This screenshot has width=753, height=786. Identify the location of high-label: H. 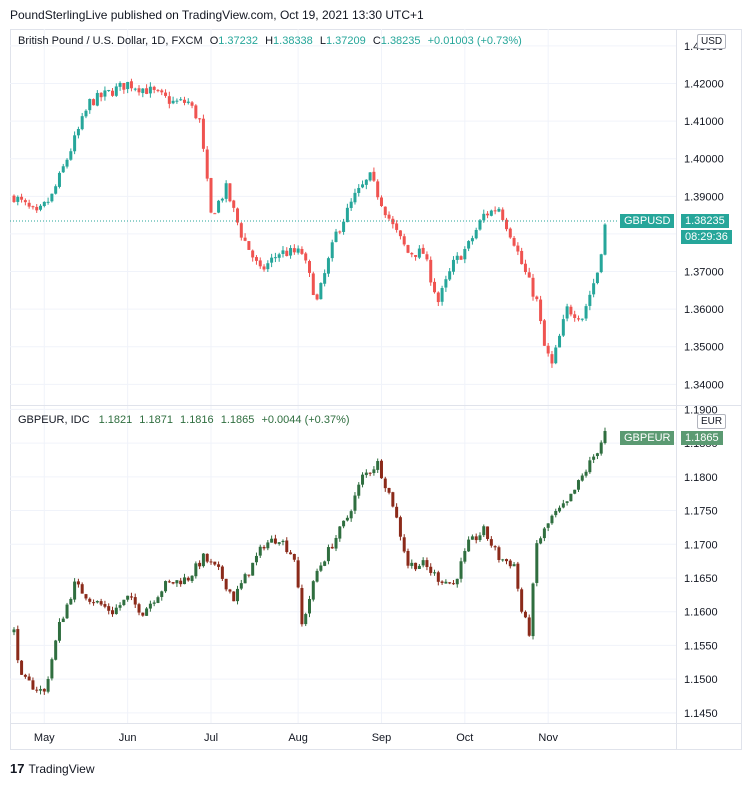
(269, 41).